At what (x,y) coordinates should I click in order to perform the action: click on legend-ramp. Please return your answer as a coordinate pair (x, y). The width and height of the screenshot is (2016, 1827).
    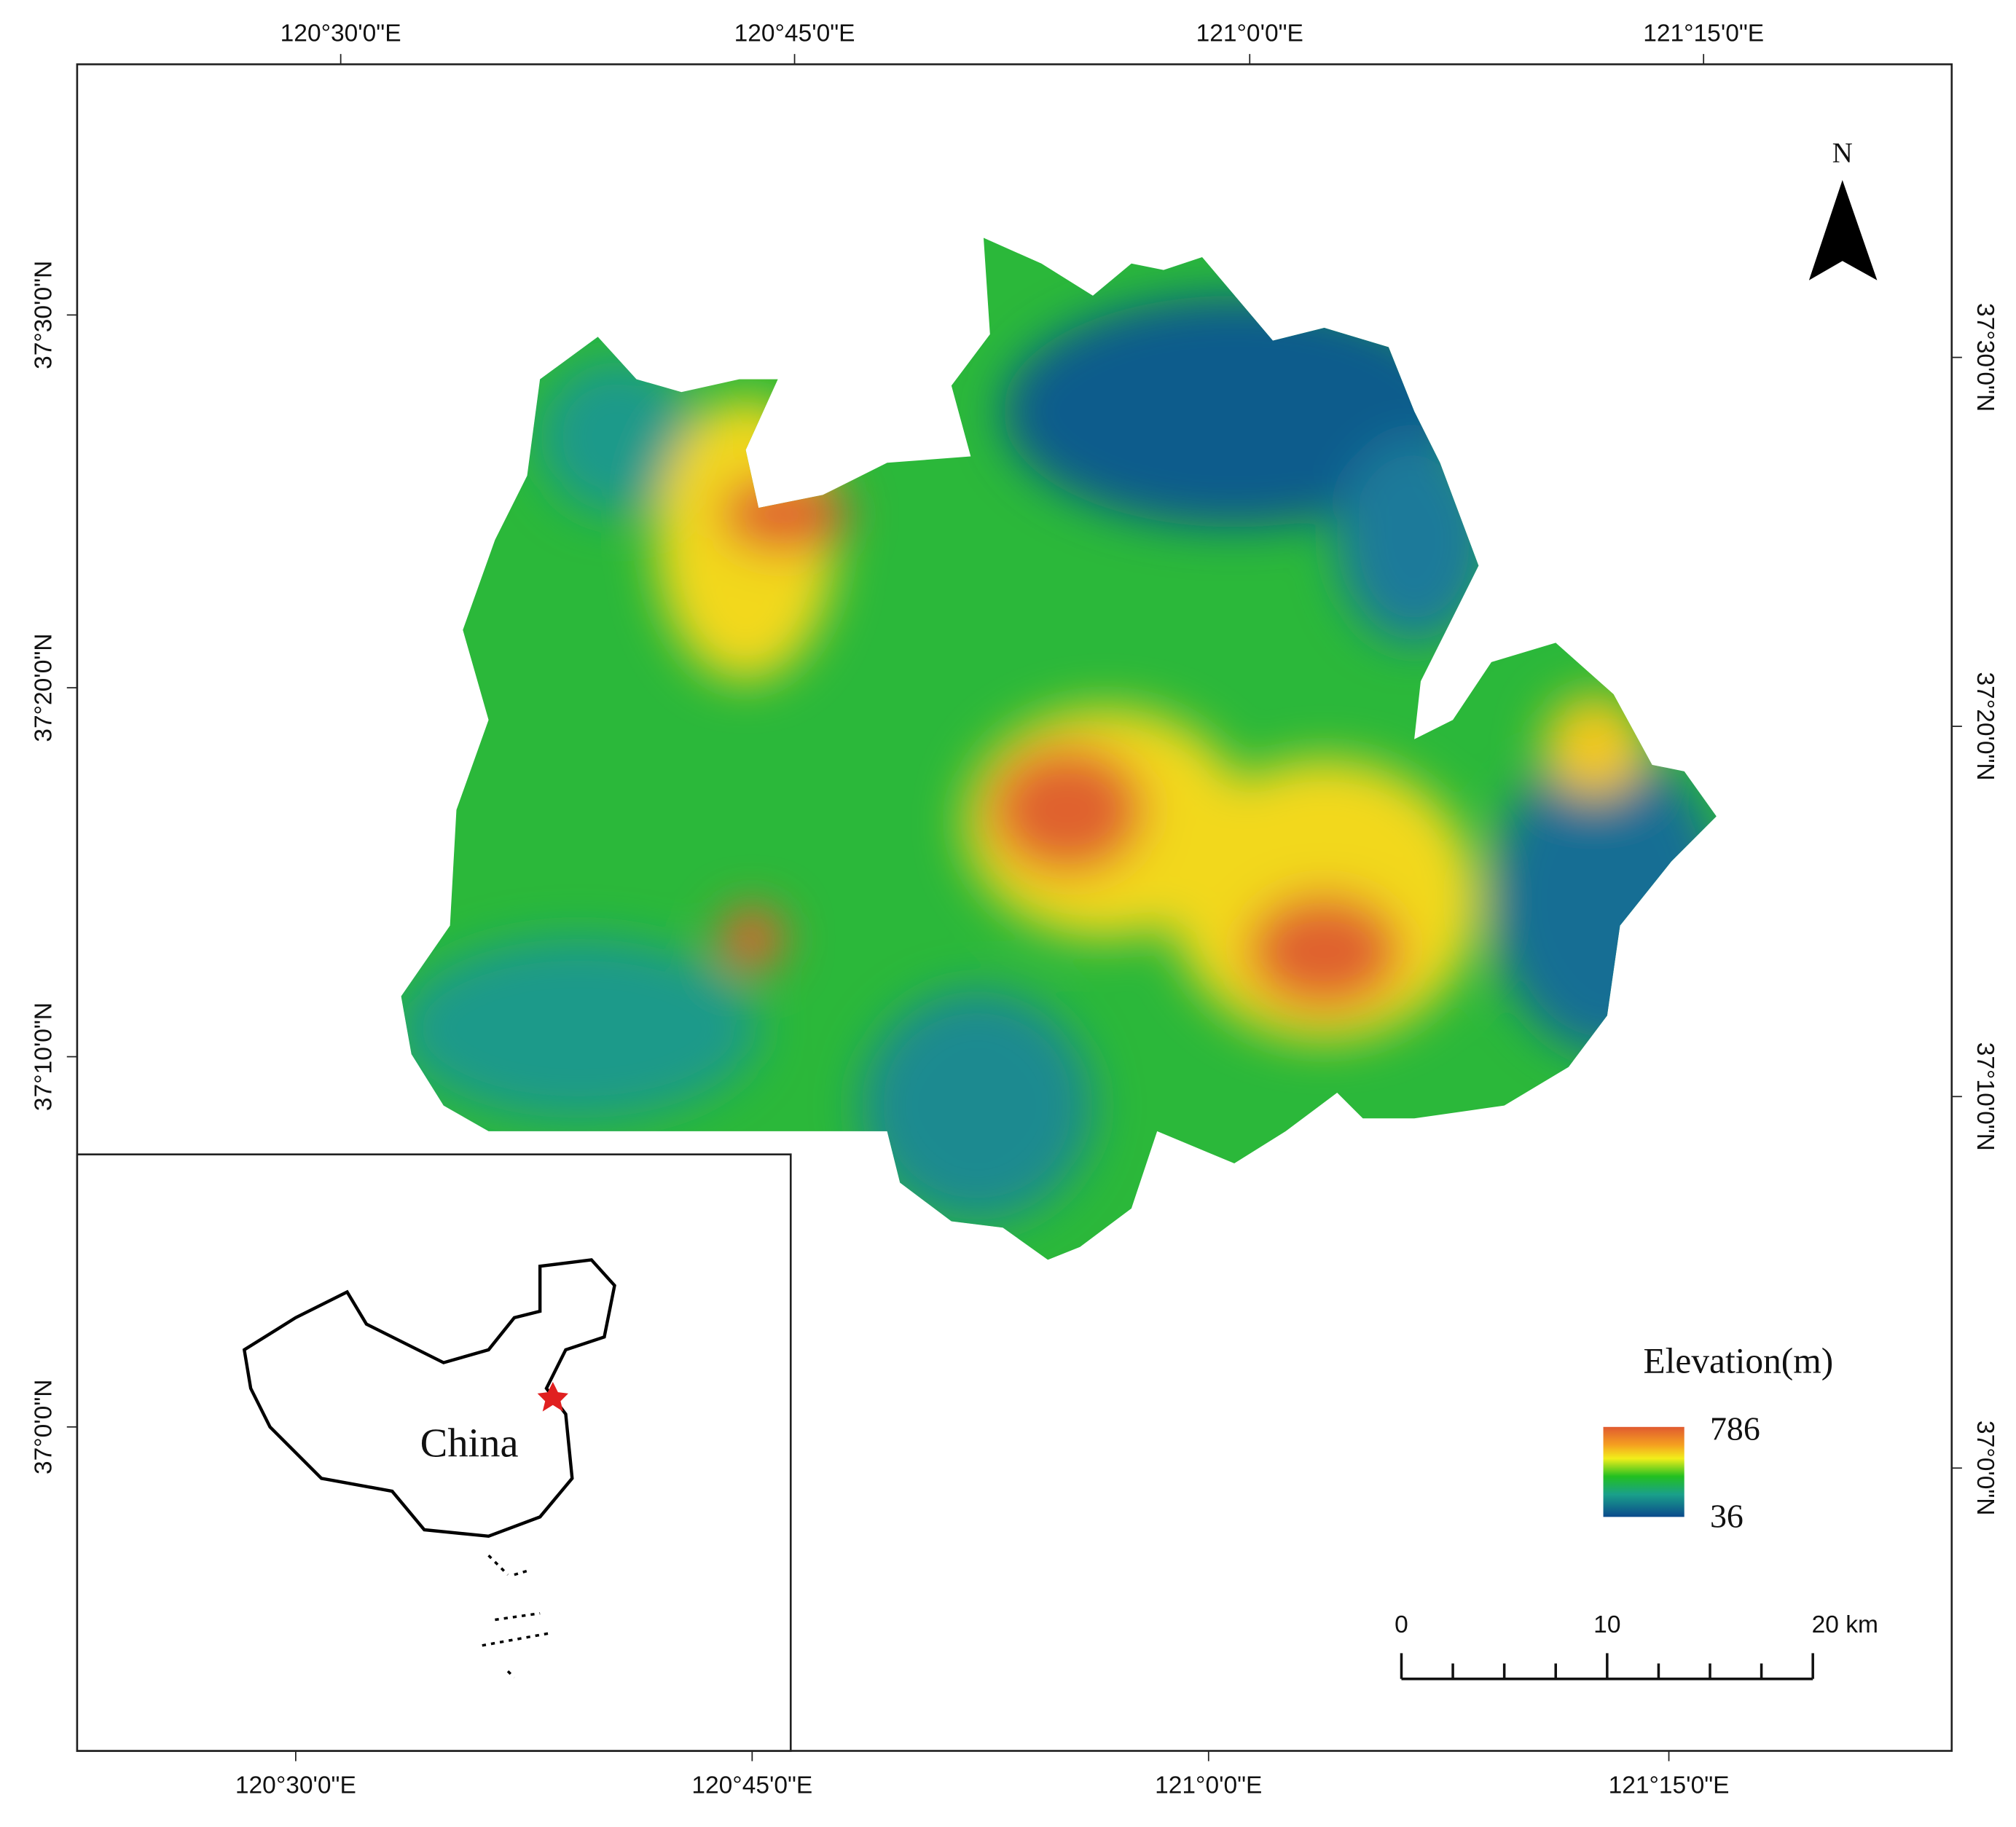
    Looking at the image, I should click on (1643, 1472).